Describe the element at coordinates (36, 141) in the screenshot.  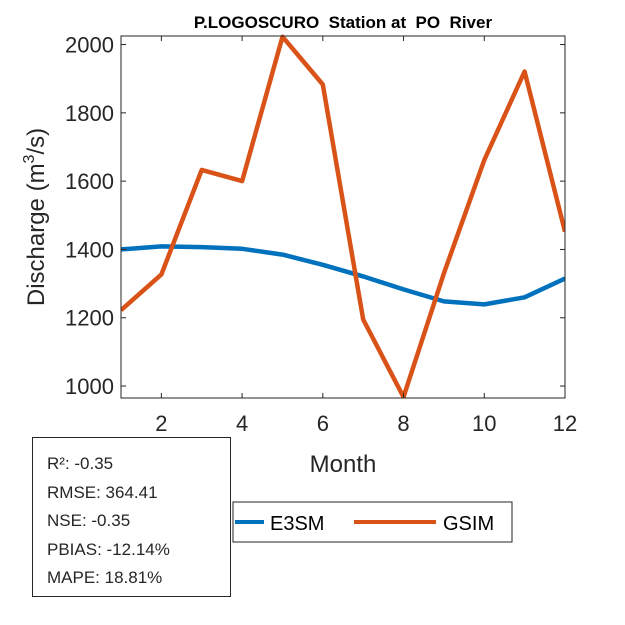
I see `y-axis-label-tail: /s)` at that location.